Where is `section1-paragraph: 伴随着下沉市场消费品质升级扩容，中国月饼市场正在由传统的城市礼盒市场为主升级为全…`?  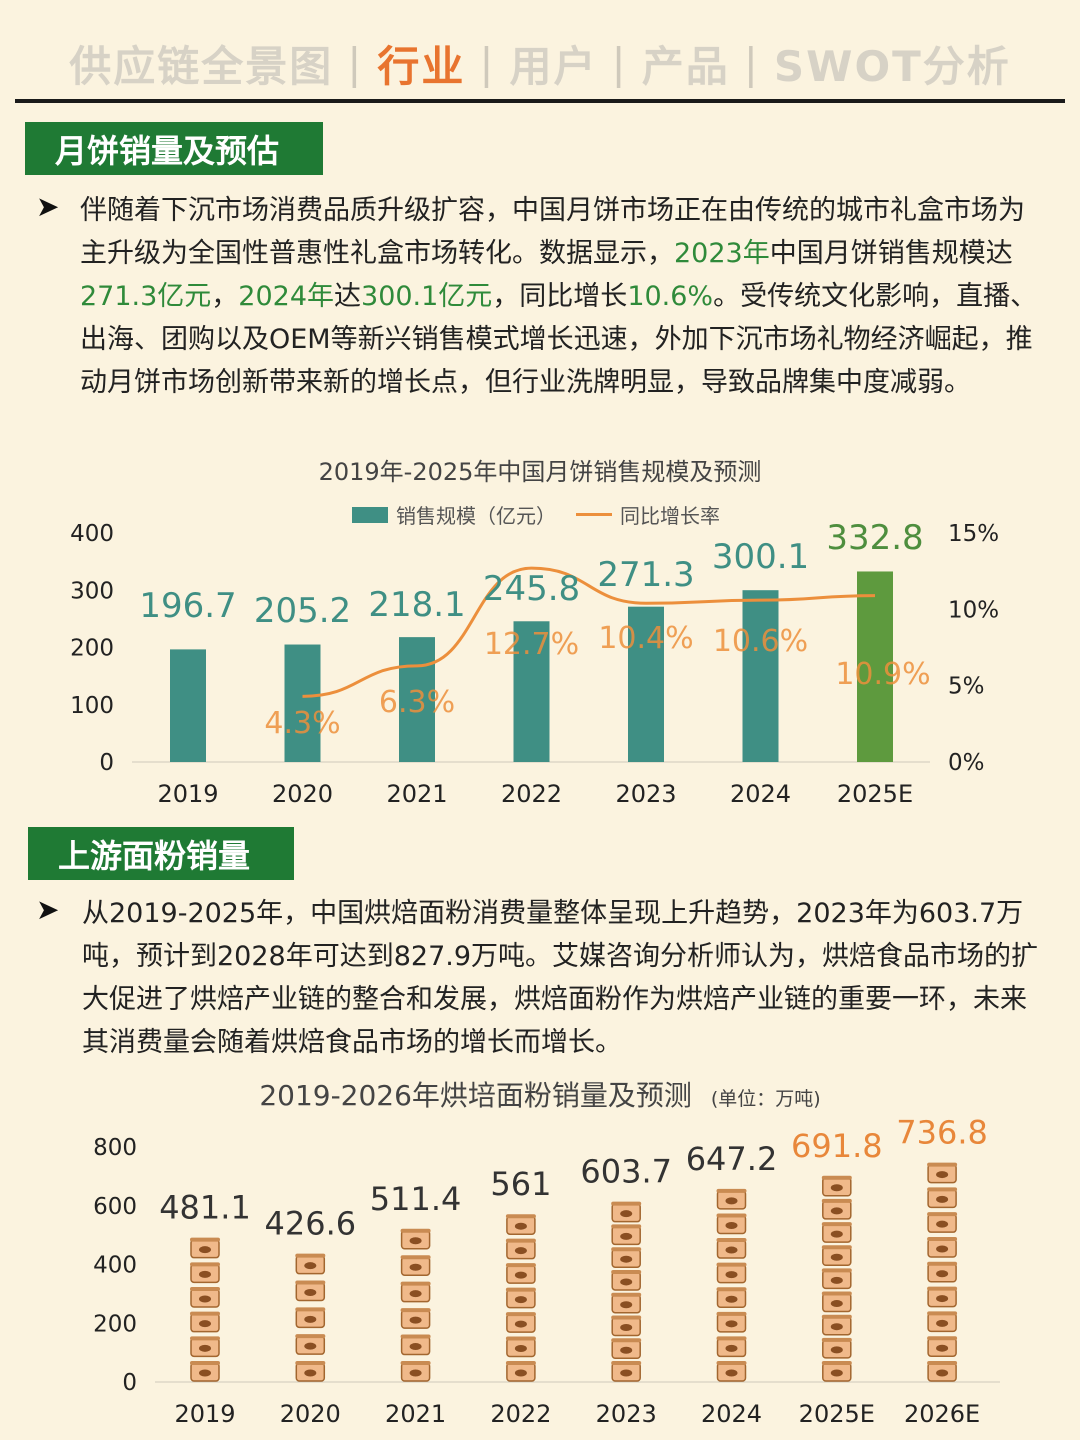 section1-paragraph: 伴随着下沉市场消费品质升级扩容，中国月饼市场正在由传统的城市礼盒市场为主升级为全… is located at coordinates (560, 296).